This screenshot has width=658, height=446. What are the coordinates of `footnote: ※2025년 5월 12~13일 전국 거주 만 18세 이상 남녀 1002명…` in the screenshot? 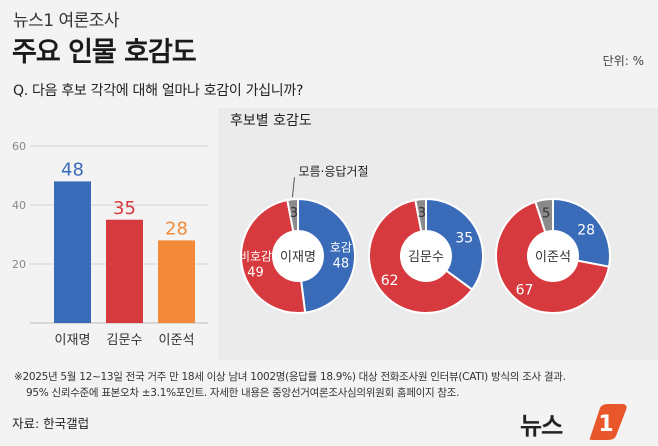 It's located at (290, 385).